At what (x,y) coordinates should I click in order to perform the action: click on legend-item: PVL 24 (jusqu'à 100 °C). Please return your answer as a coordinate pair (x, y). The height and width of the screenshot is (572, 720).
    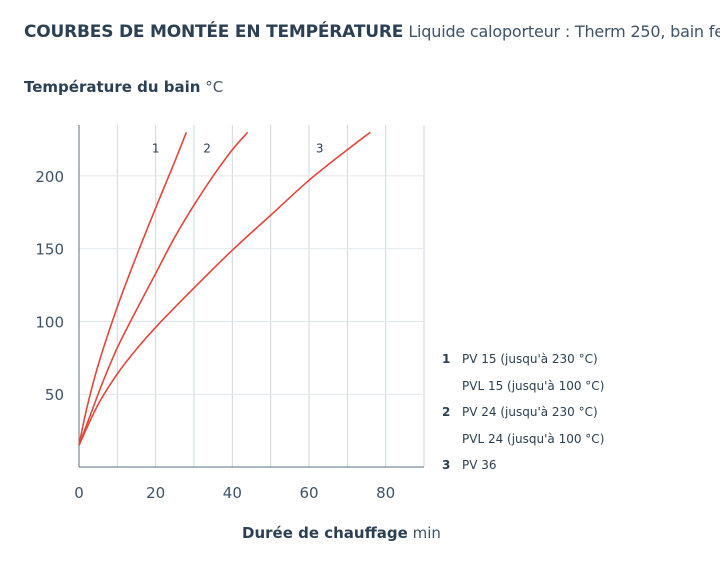
    Looking at the image, I should click on (523, 443).